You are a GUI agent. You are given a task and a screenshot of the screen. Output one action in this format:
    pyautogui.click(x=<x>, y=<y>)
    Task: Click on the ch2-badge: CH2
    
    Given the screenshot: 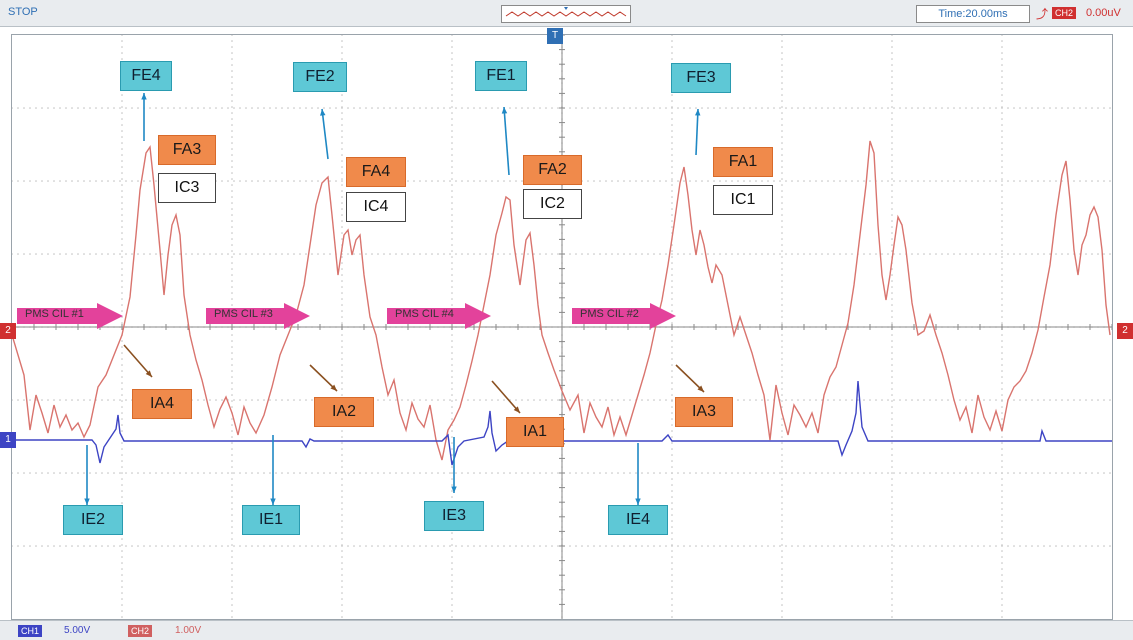 What is the action you would take?
    pyautogui.click(x=140, y=631)
    